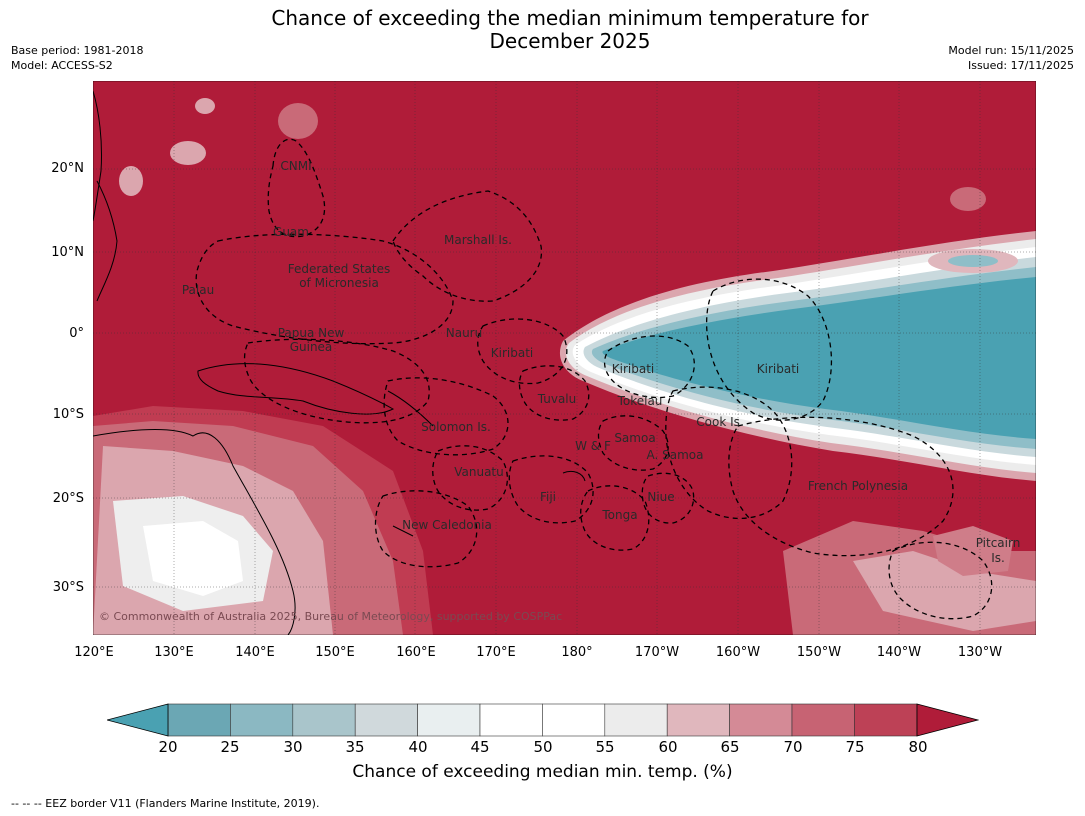  What do you see at coordinates (339, 283) in the screenshot?
I see `place-label-fsm-2: of Micronesia` at bounding box center [339, 283].